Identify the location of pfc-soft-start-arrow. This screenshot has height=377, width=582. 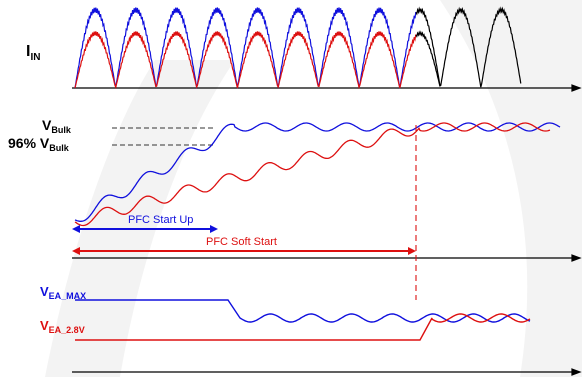
(244, 251).